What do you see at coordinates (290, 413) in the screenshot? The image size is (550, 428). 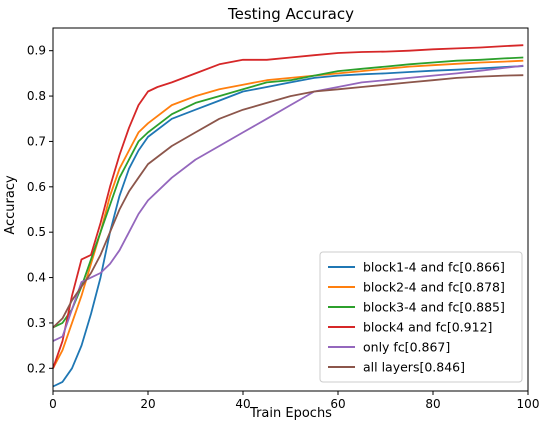 I see `x-axis-label: Train Epochs` at bounding box center [290, 413].